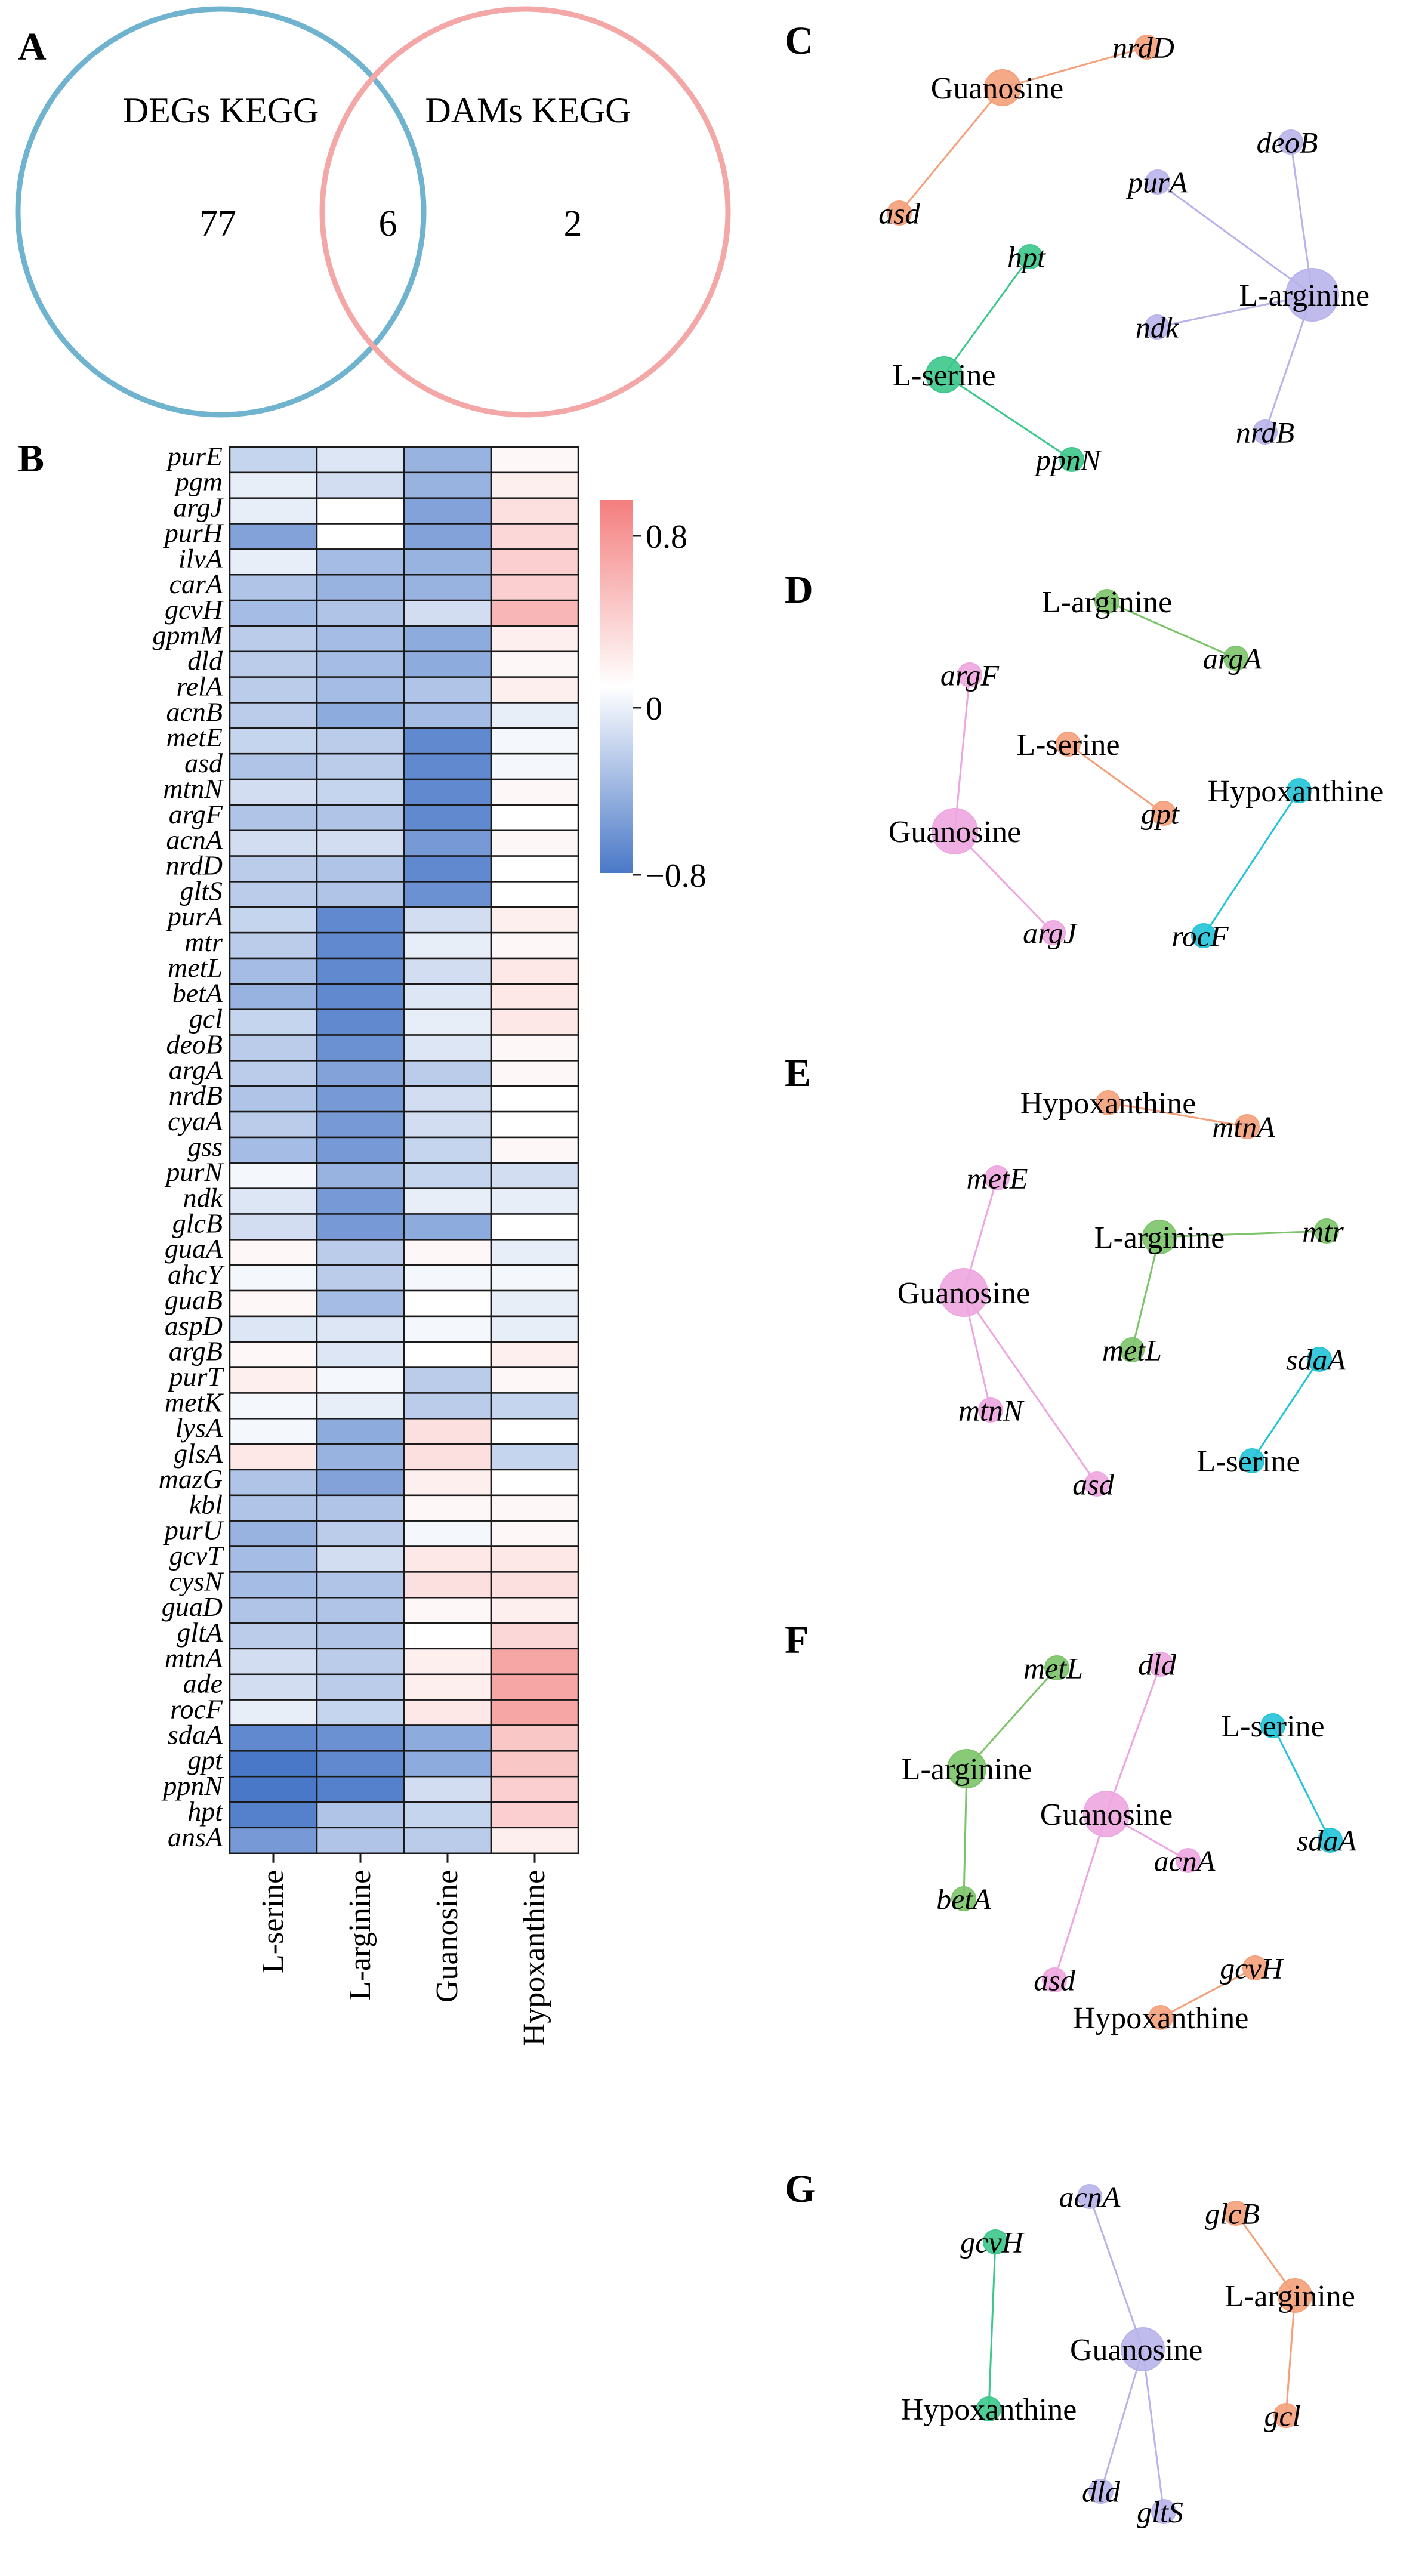 This screenshot has height=2576, width=1428. What do you see at coordinates (966, 1834) in the screenshot?
I see `network-edge-l-arginine-beta` at bounding box center [966, 1834].